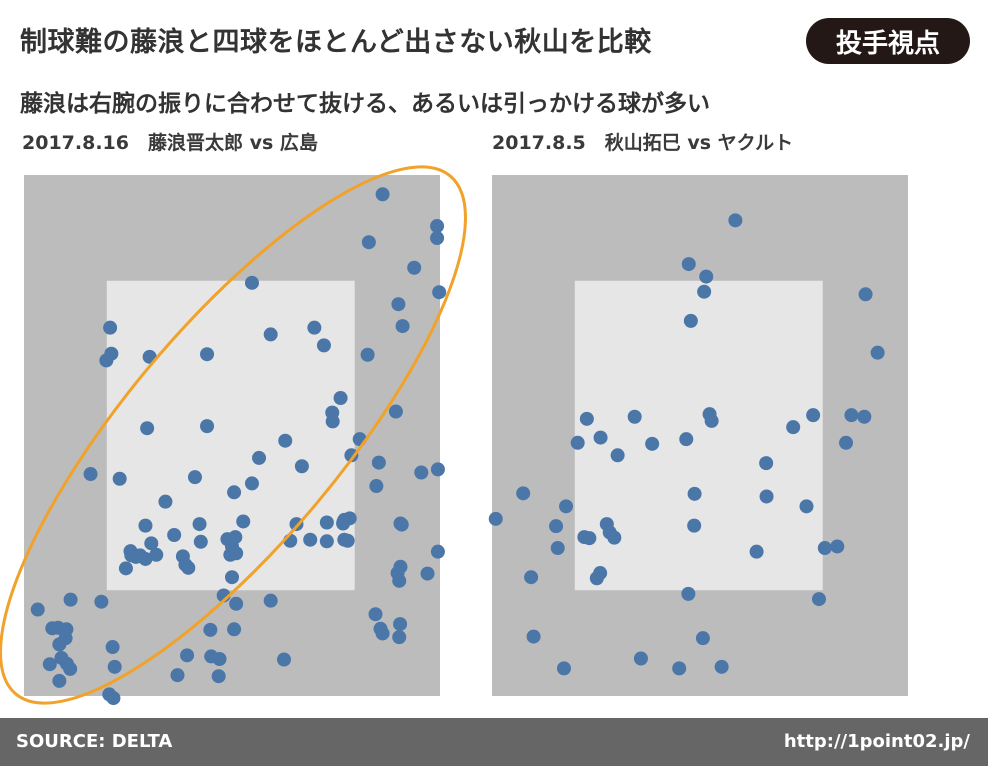 This screenshot has width=988, height=766. What do you see at coordinates (876, 741) in the screenshot?
I see `site-url: http://1point02.jp/` at bounding box center [876, 741].